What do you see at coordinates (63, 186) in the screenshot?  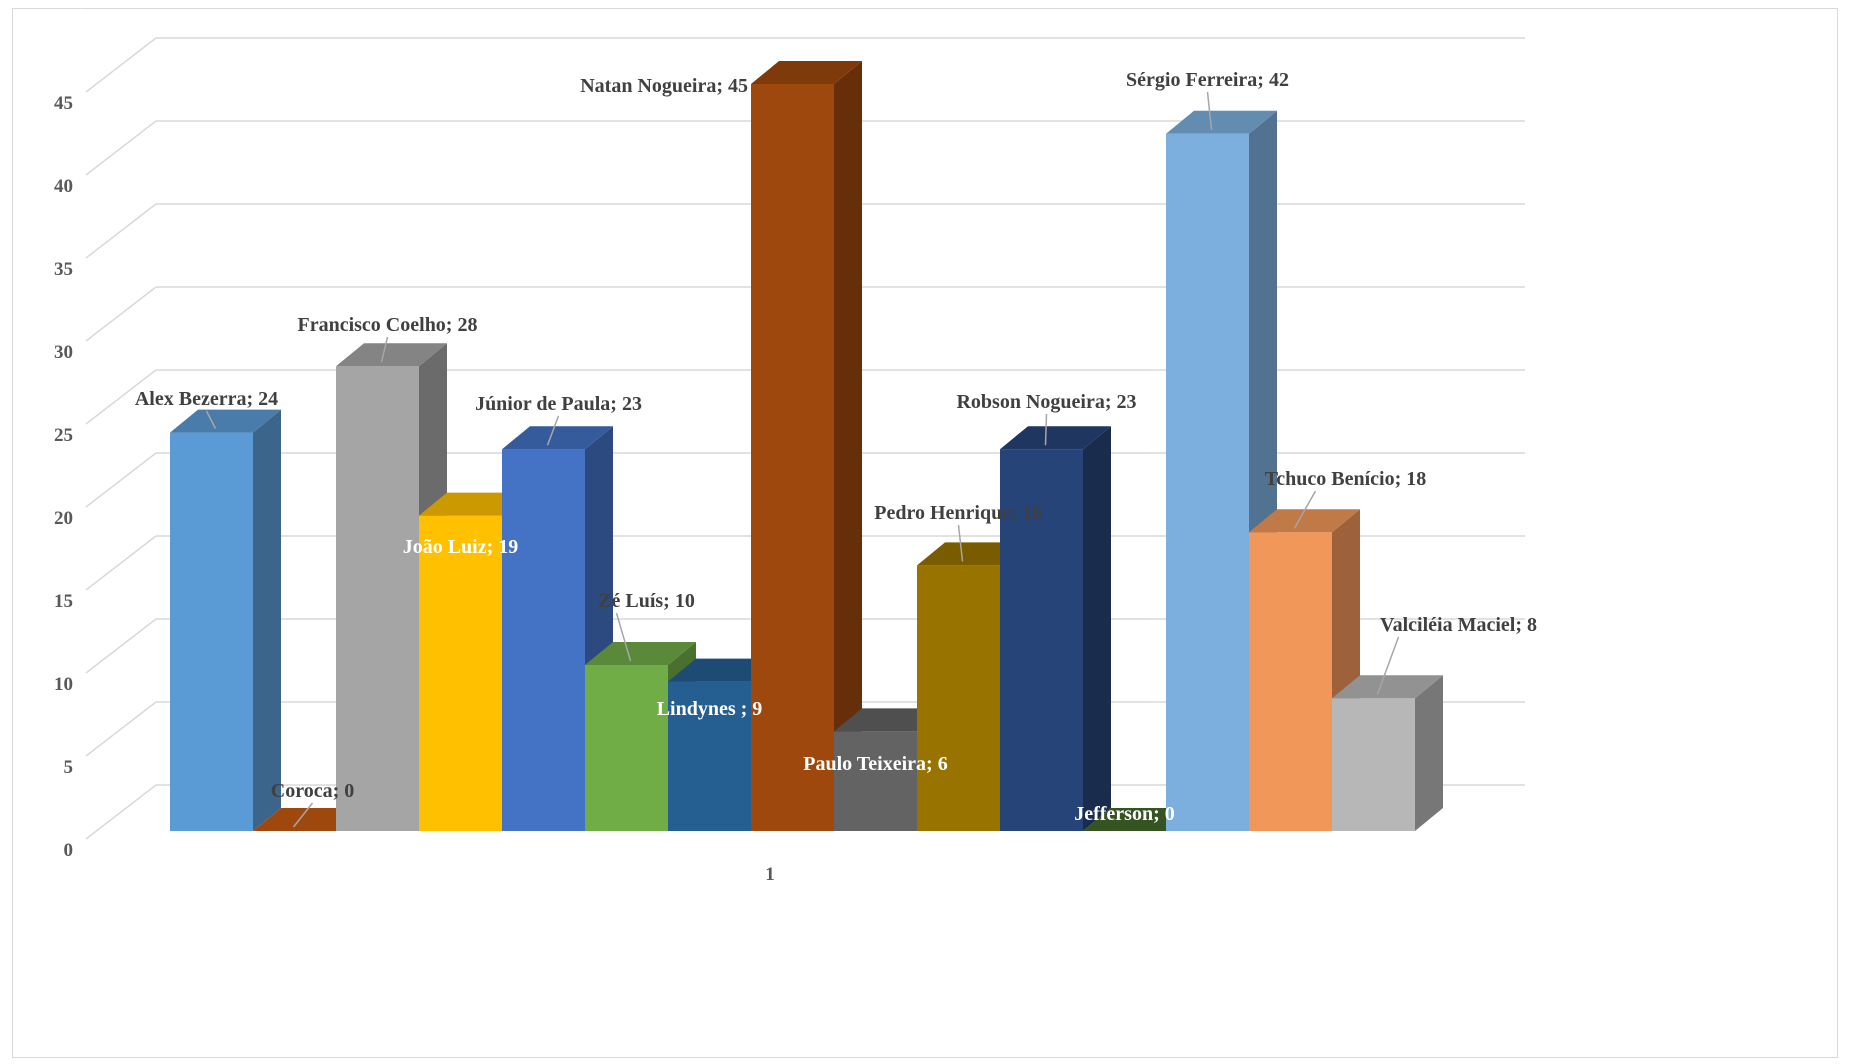 I see `y-tick-label: 40` at bounding box center [63, 186].